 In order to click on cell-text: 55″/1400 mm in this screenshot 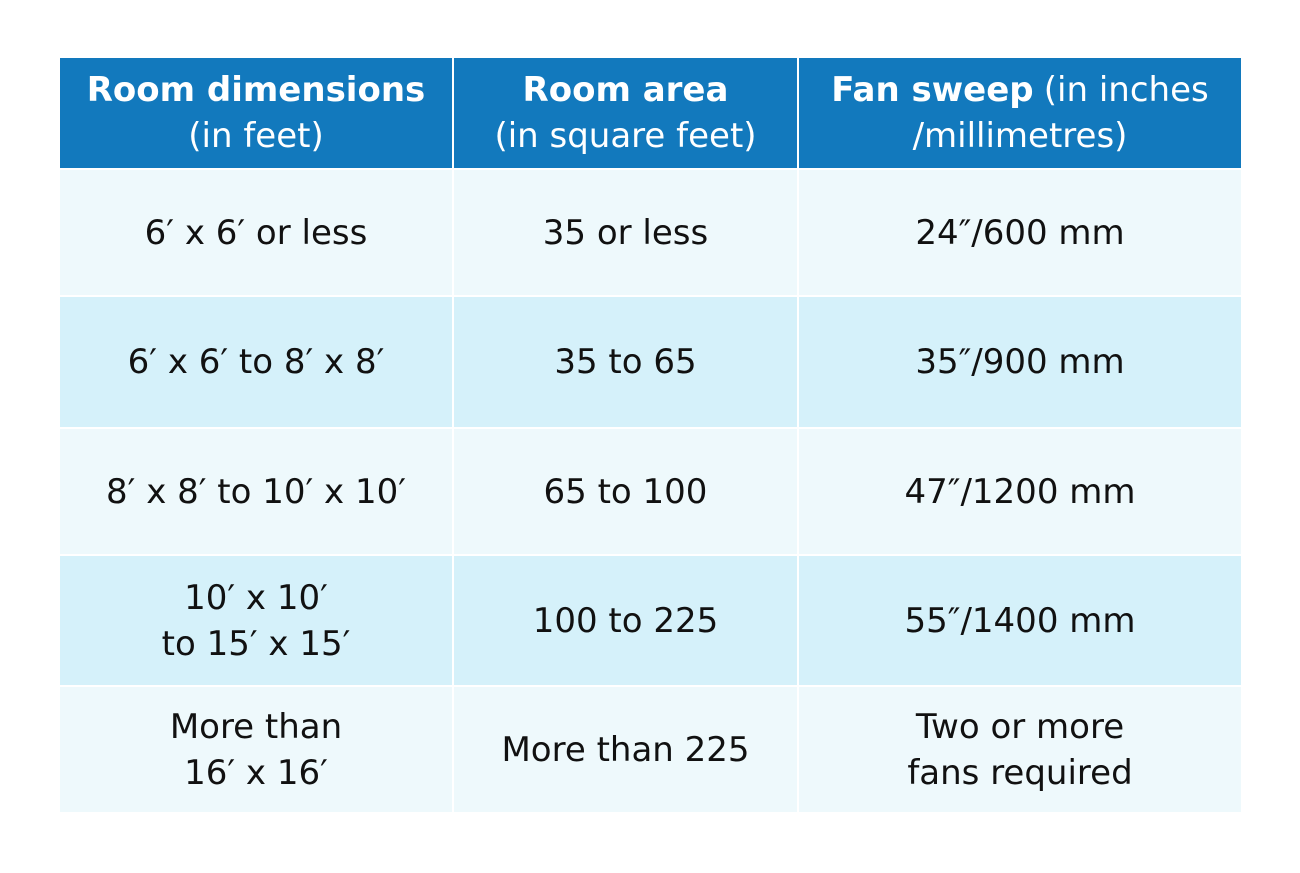, I will do `click(1020, 620)`.